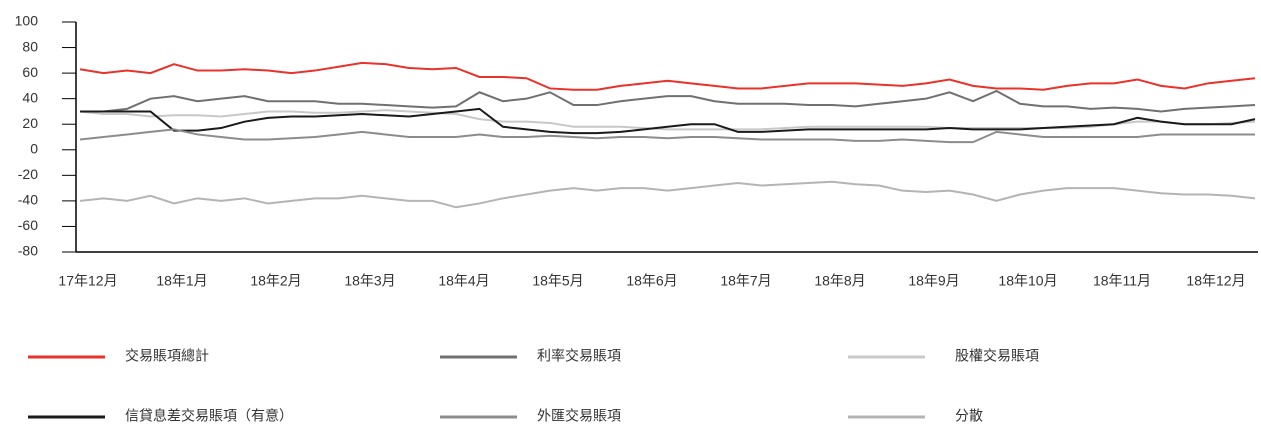 The image size is (1261, 434). I want to click on x-tick-label: 18年10月, so click(1027, 281).